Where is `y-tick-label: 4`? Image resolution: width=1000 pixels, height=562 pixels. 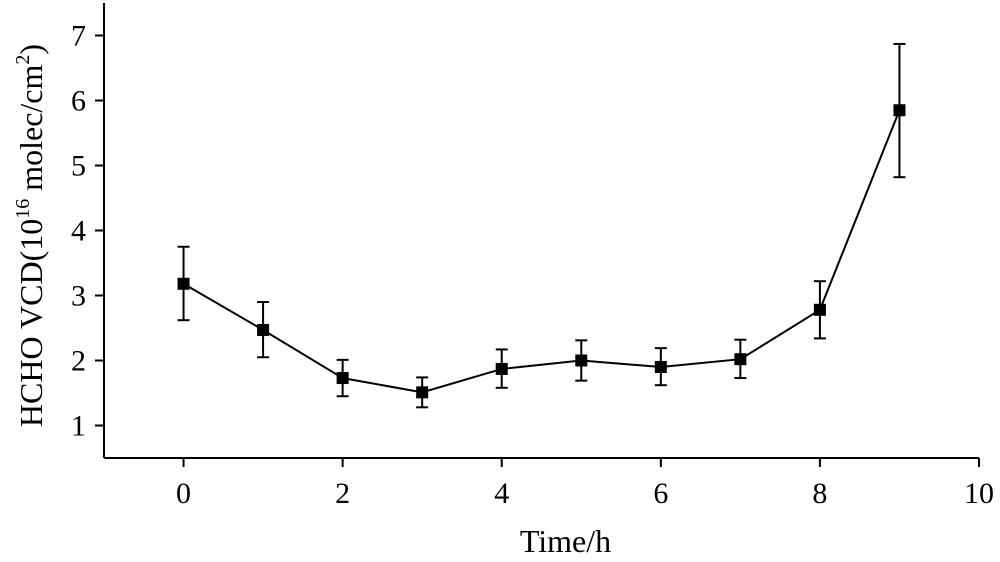 y-tick-label: 4 is located at coordinates (78, 231).